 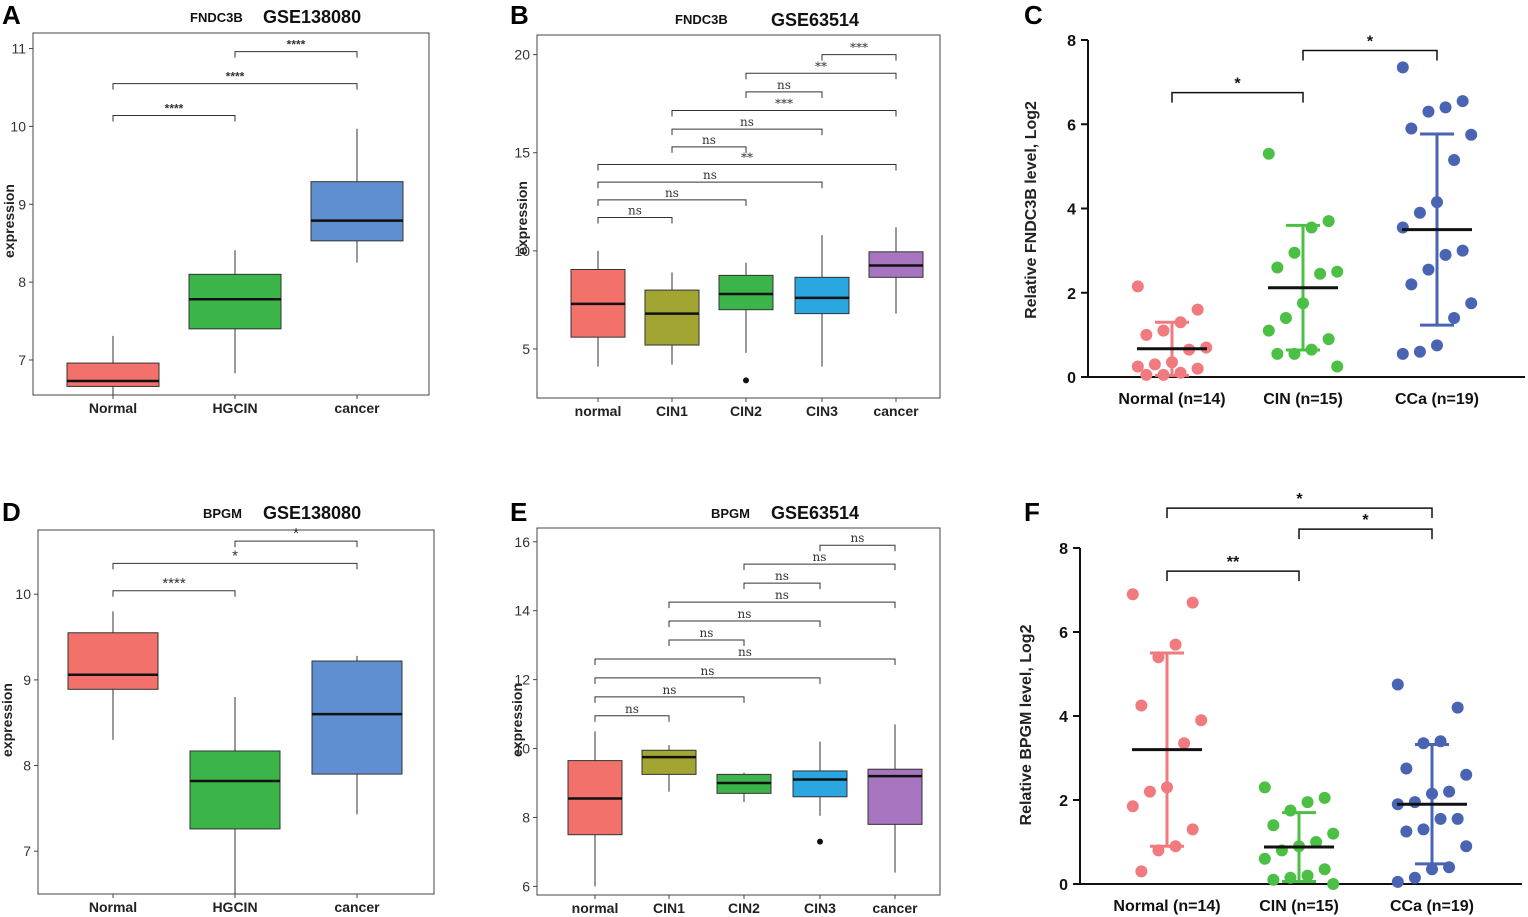 What do you see at coordinates (1437, 399) in the screenshot?
I see `panel-c-x-tick-label: CCa (n=19)` at bounding box center [1437, 399].